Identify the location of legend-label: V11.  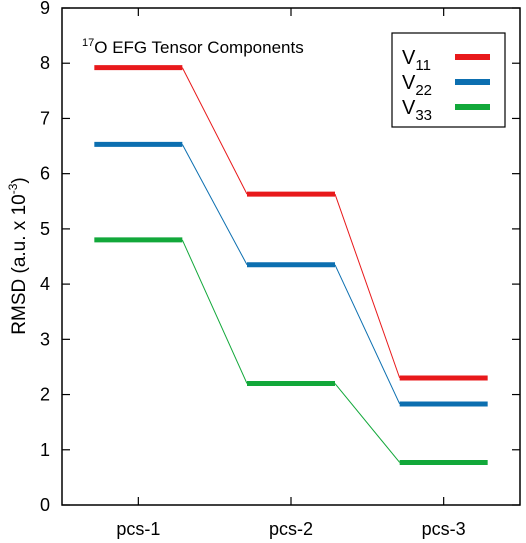
(416, 60).